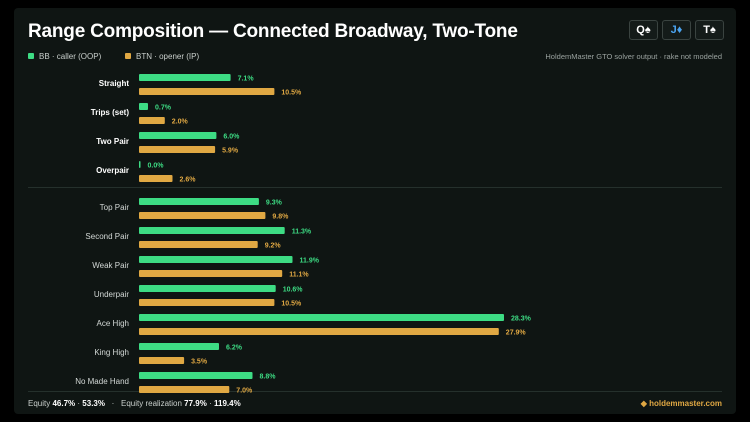 The image size is (750, 422). Describe the element at coordinates (199, 362) in the screenshot. I see `data-label-ip: 3.5%` at that location.